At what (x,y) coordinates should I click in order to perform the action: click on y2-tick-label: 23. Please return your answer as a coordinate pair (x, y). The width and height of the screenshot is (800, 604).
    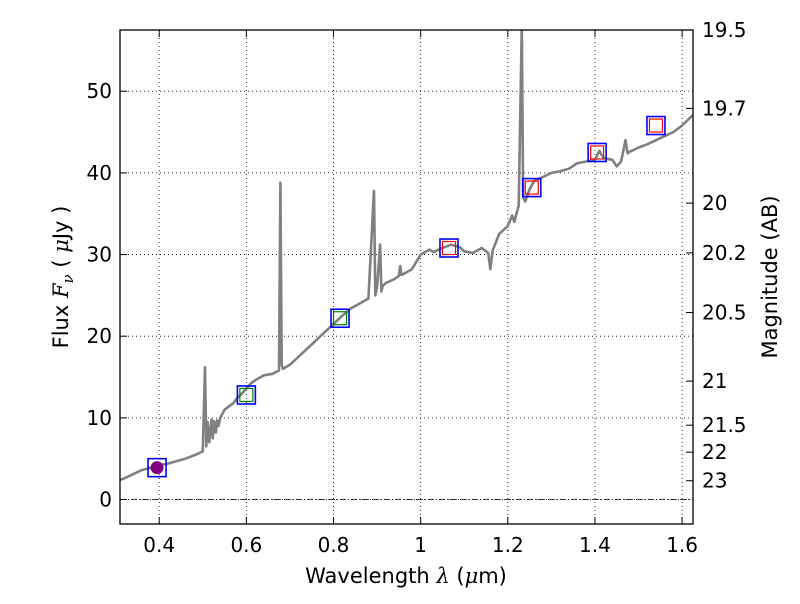
    Looking at the image, I should click on (714, 481).